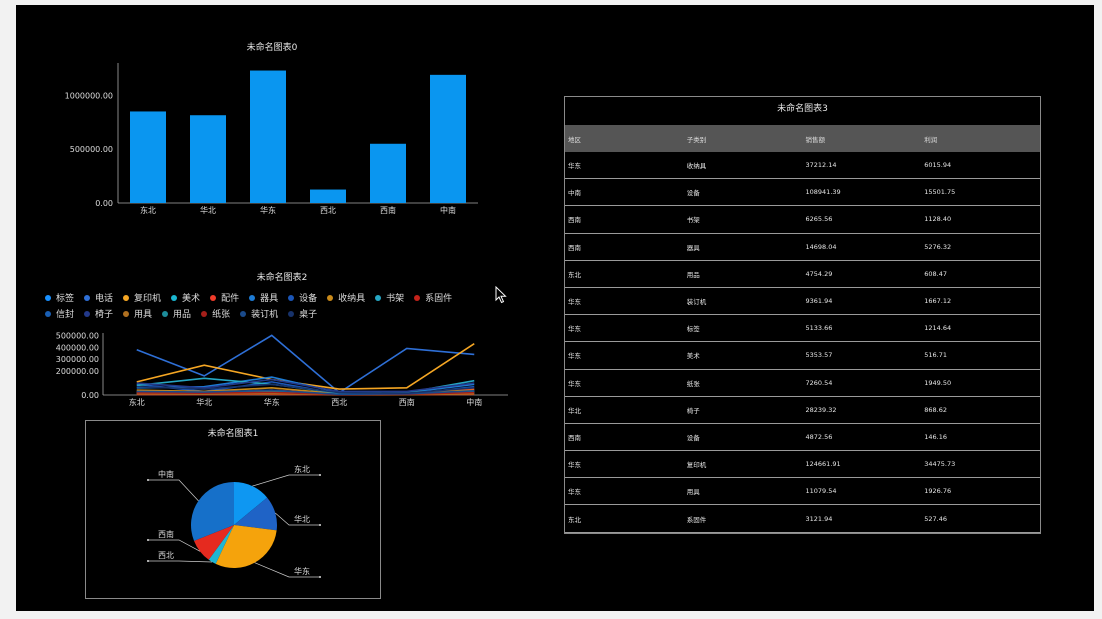 Image resolution: width=1102 pixels, height=619 pixels. Describe the element at coordinates (980, 166) in the screenshot. I see `table-cell: 6015.94` at that location.